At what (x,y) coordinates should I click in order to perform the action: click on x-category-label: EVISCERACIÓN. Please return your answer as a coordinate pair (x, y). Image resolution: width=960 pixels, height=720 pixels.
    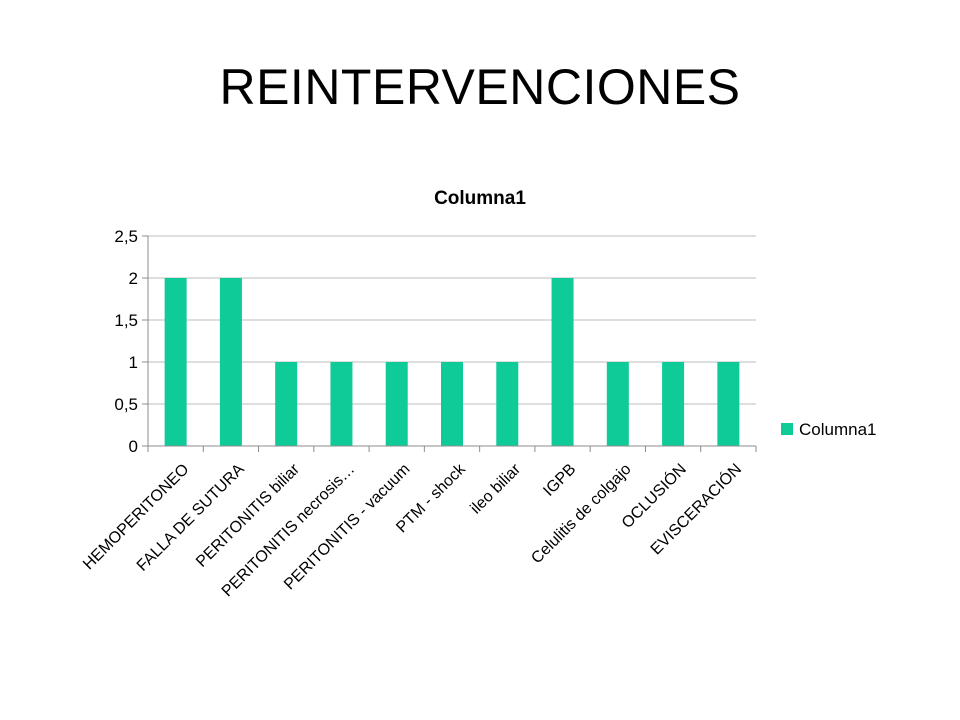
    Looking at the image, I should click on (695, 508).